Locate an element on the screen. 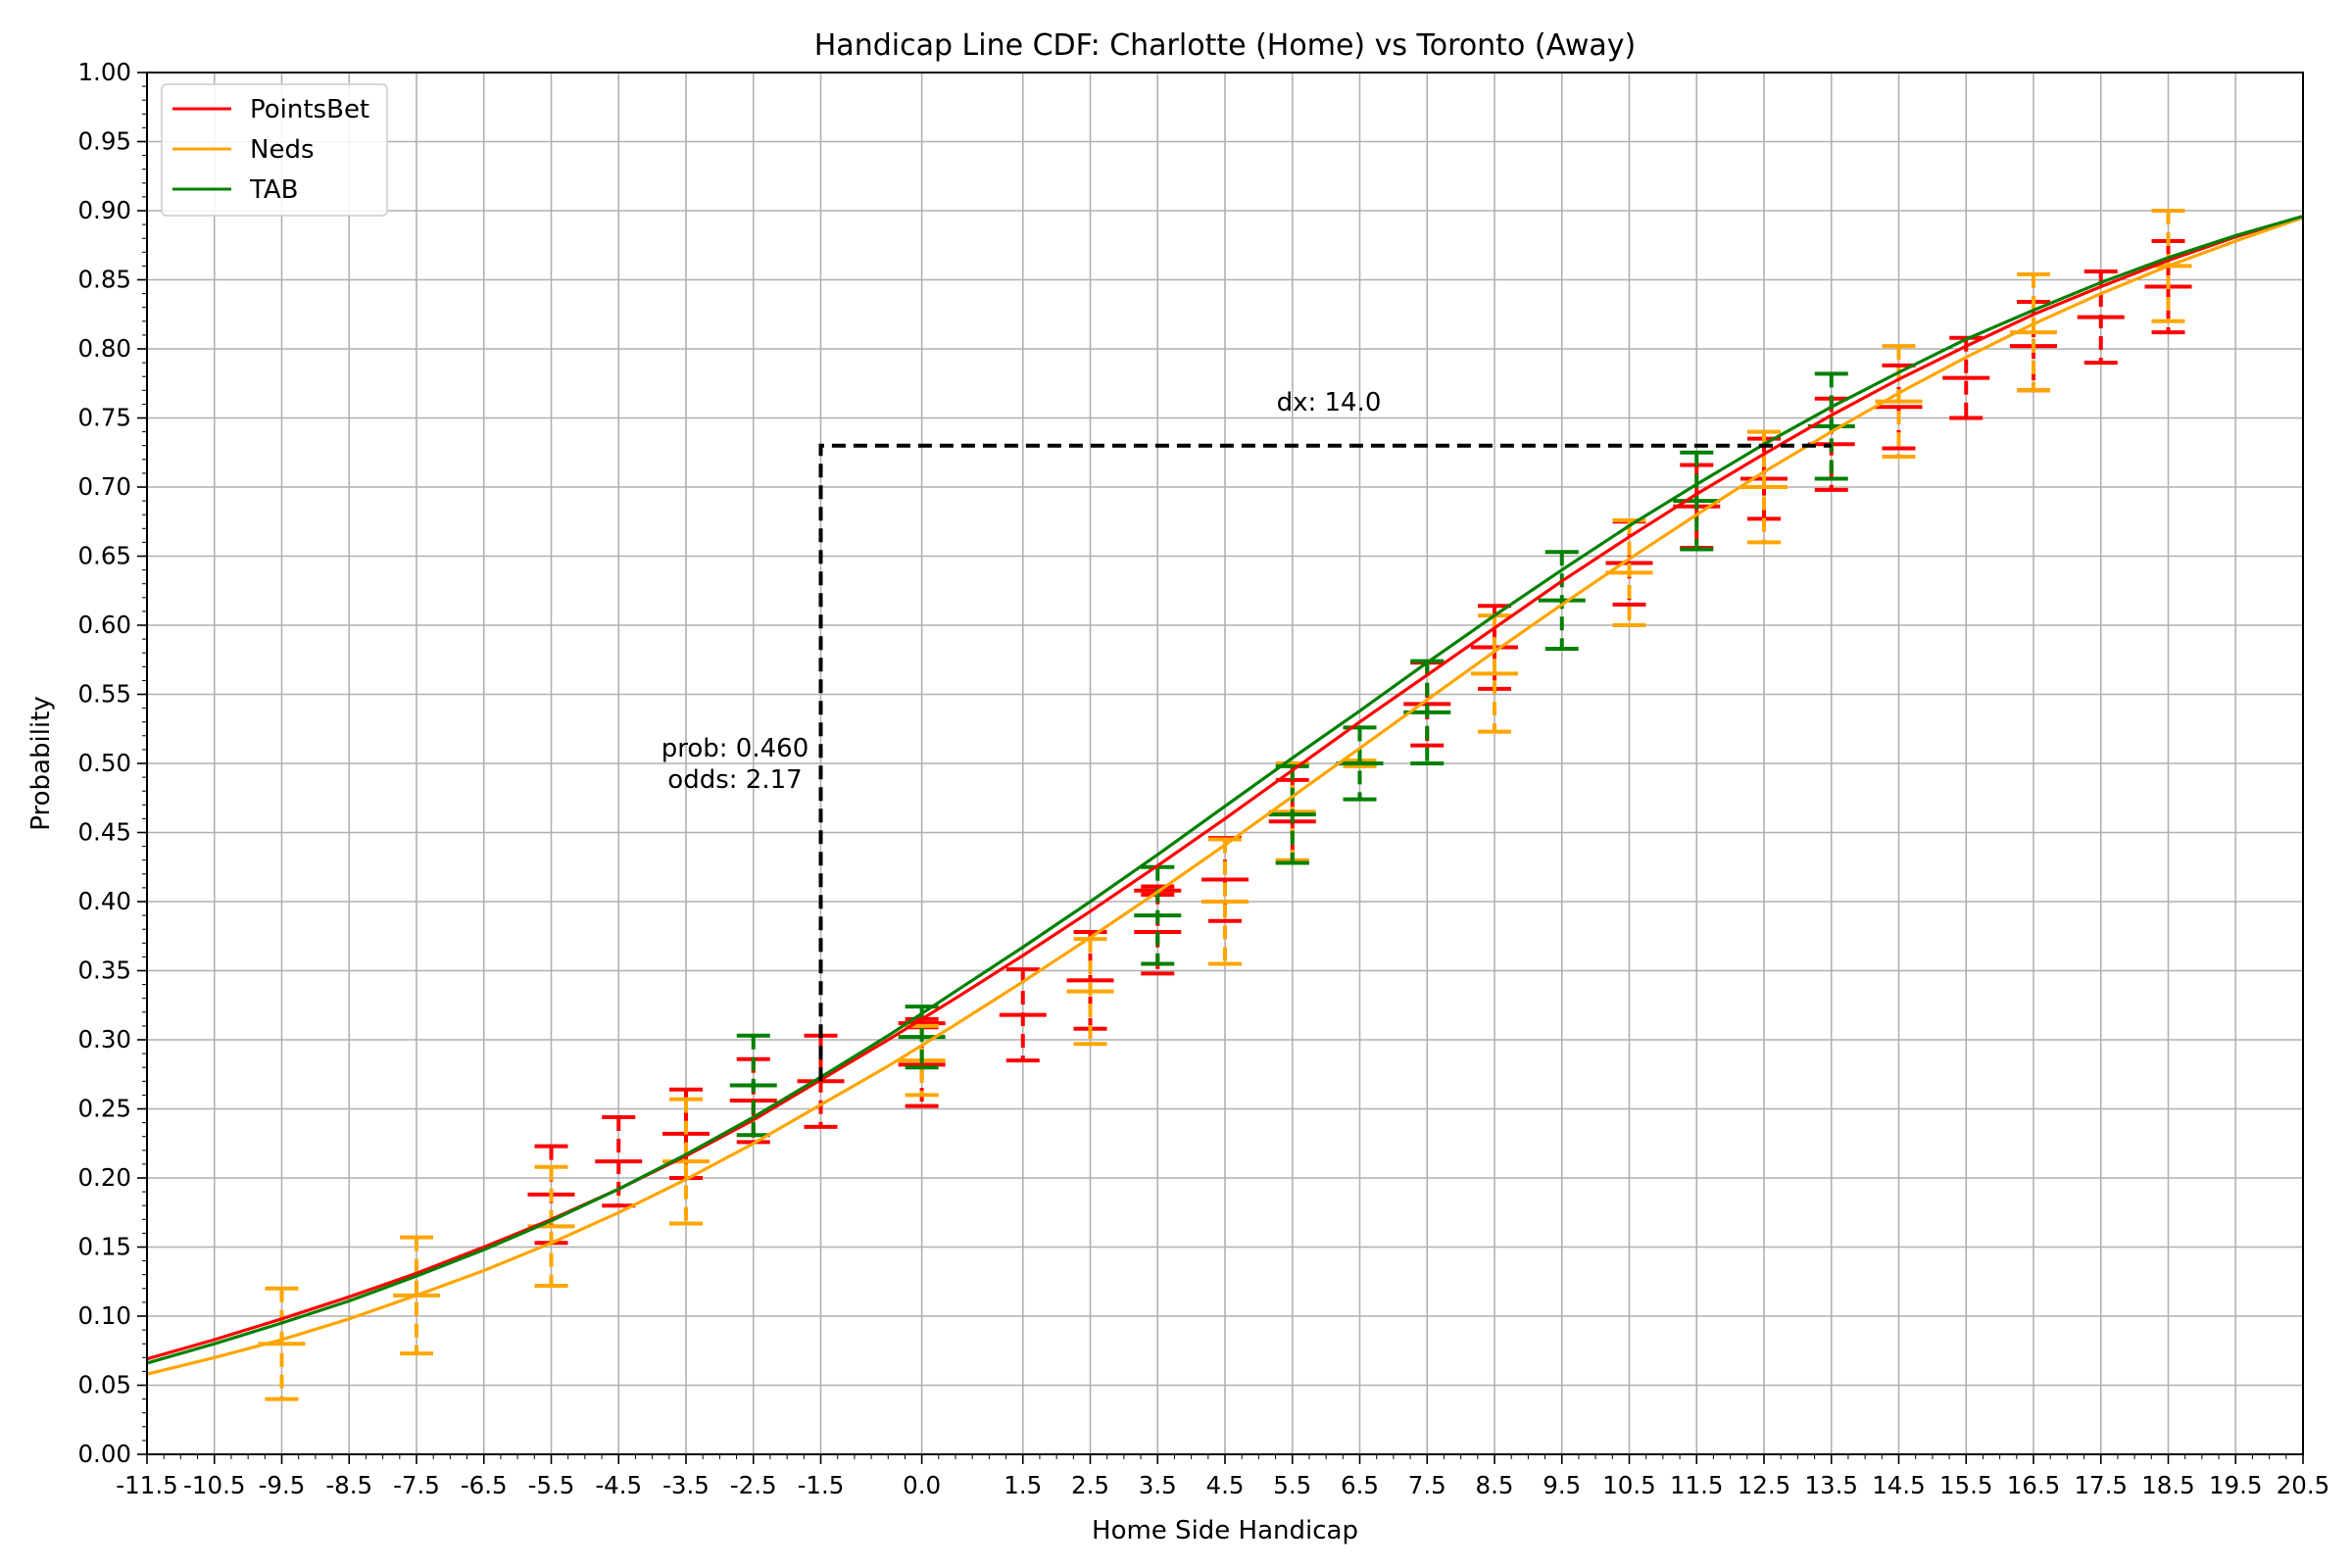 The image size is (2352, 1568). x-tick-label: 20.5 is located at coordinates (2303, 1485).